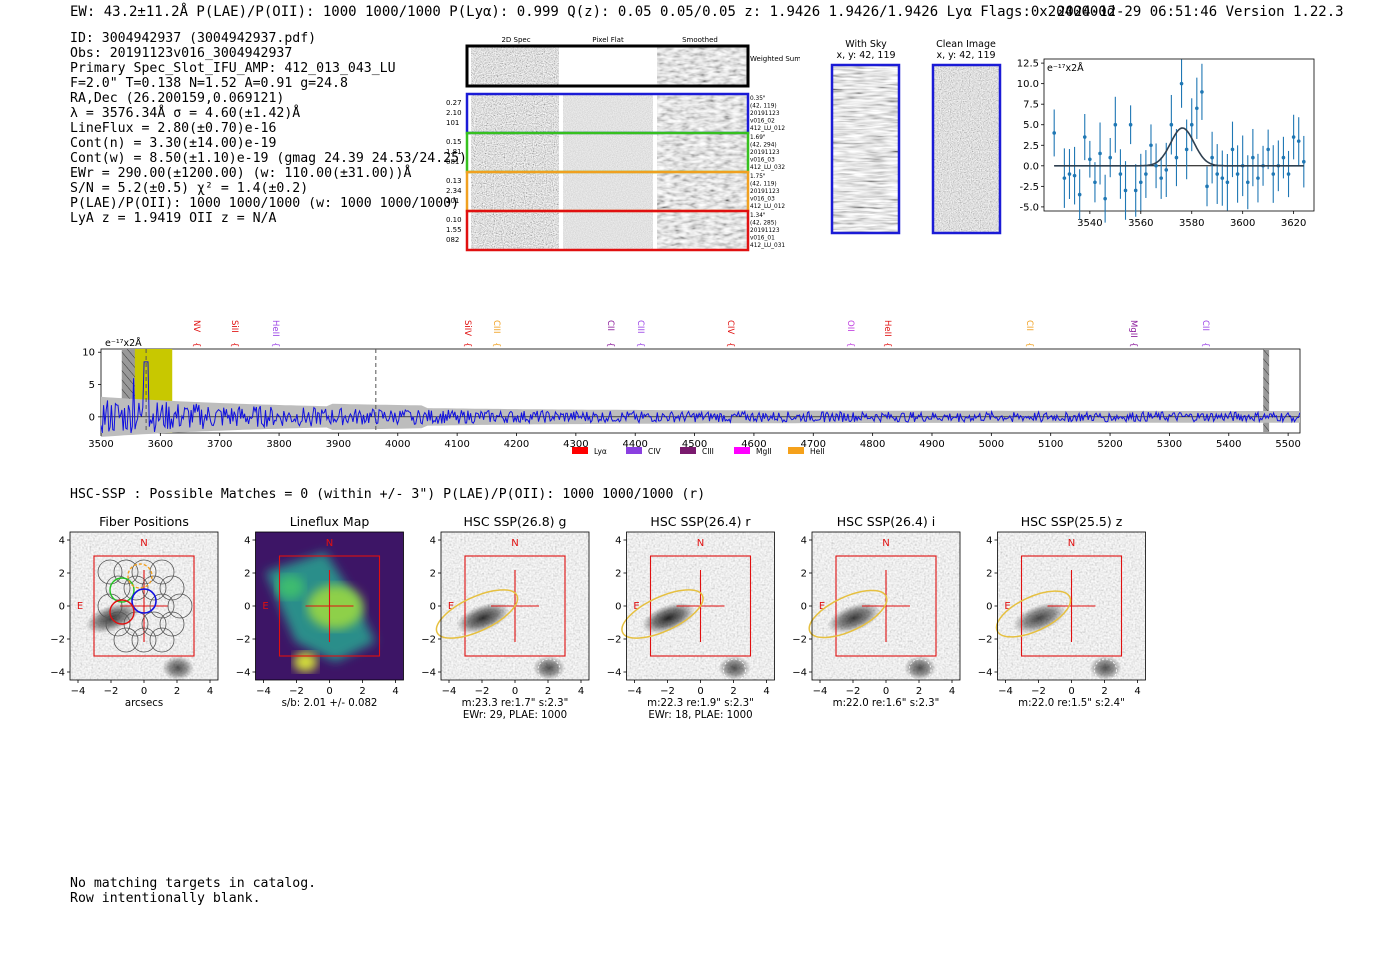  What do you see at coordinates (820, 691) in the screenshot?
I see `x-tick-label: −4` at bounding box center [820, 691].